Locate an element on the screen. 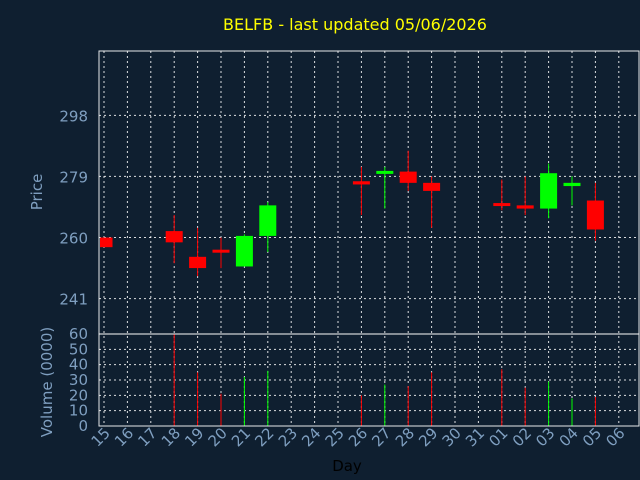  price-tick-label: 279 is located at coordinates (73, 177).